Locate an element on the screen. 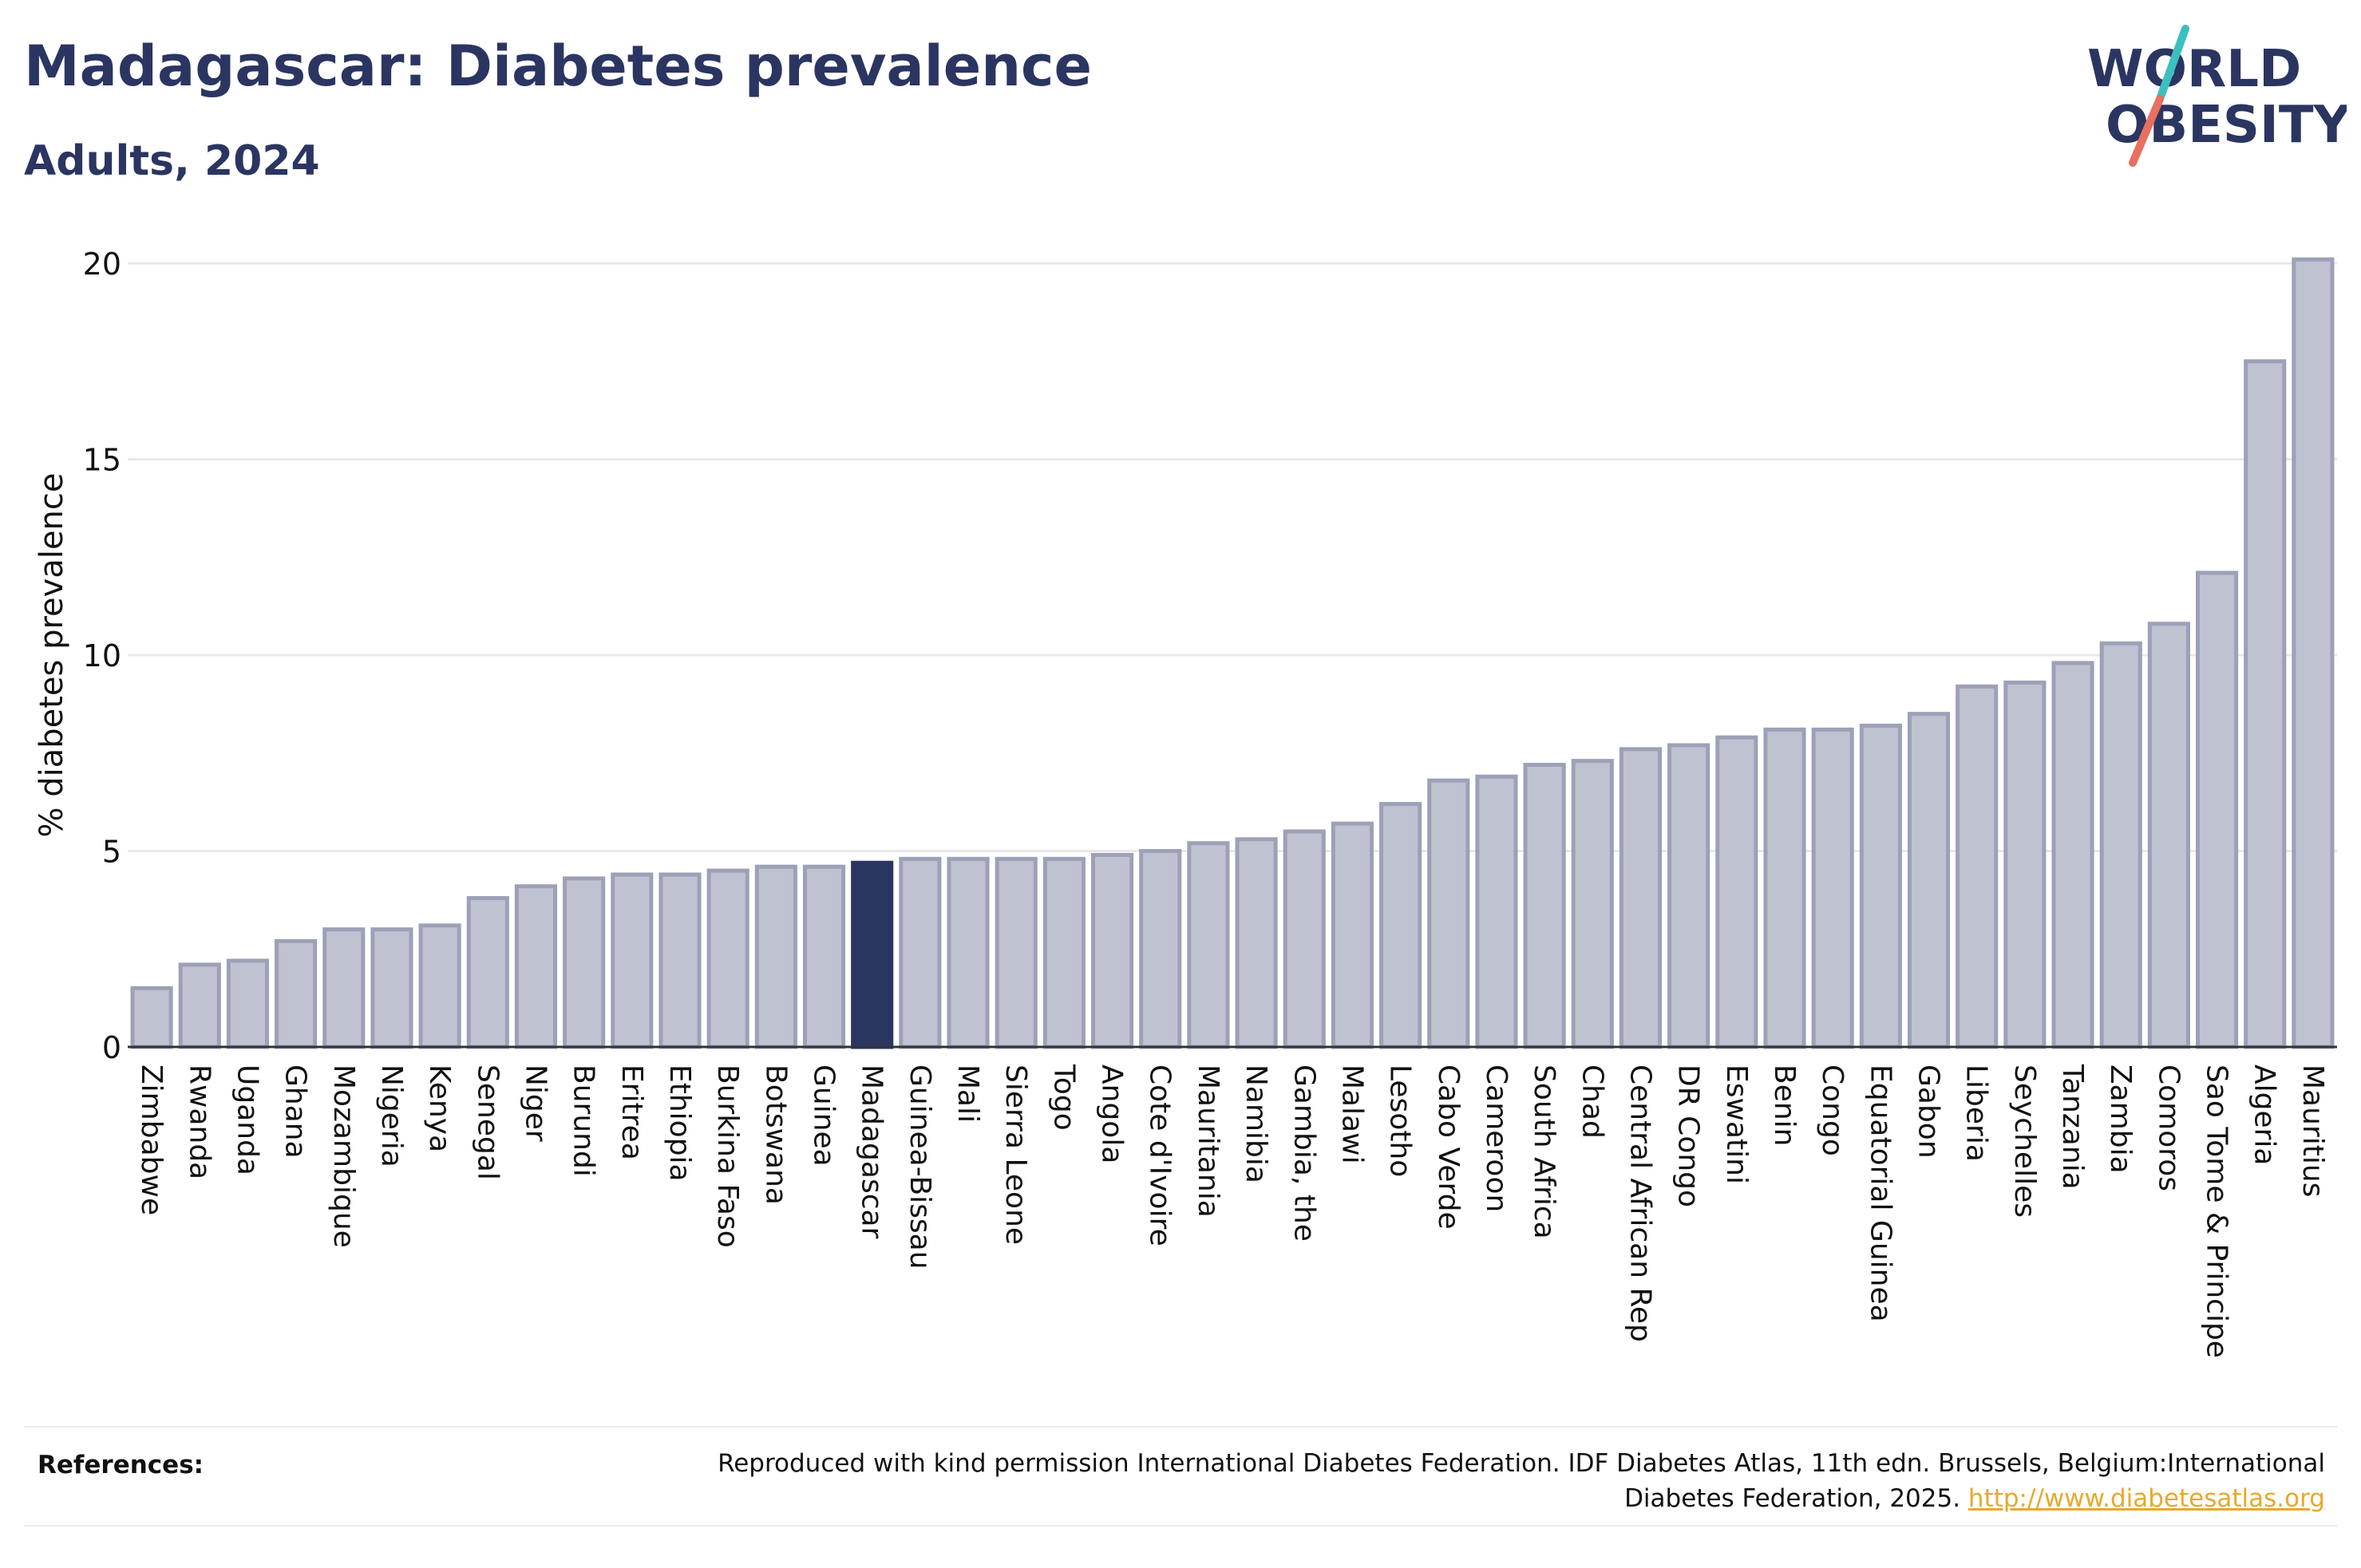 The image size is (2361, 1568). x-tick-label: Congo is located at coordinates (1832, 1110).